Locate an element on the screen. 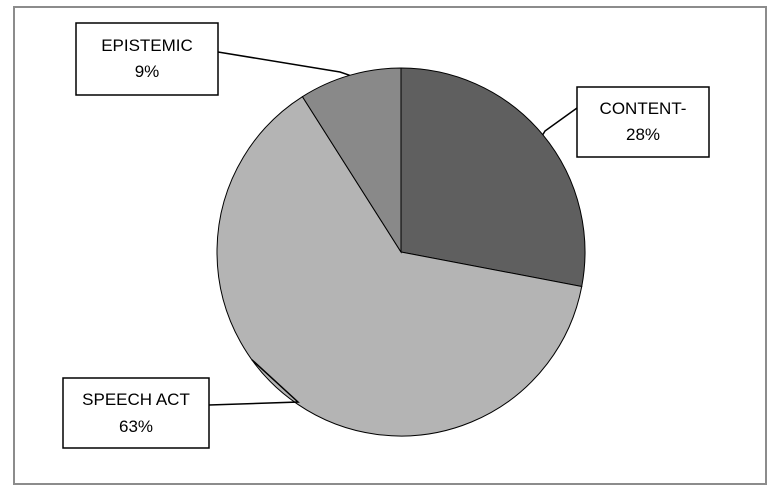  label-speech-act-name: SPEECH ACT is located at coordinates (136, 399).